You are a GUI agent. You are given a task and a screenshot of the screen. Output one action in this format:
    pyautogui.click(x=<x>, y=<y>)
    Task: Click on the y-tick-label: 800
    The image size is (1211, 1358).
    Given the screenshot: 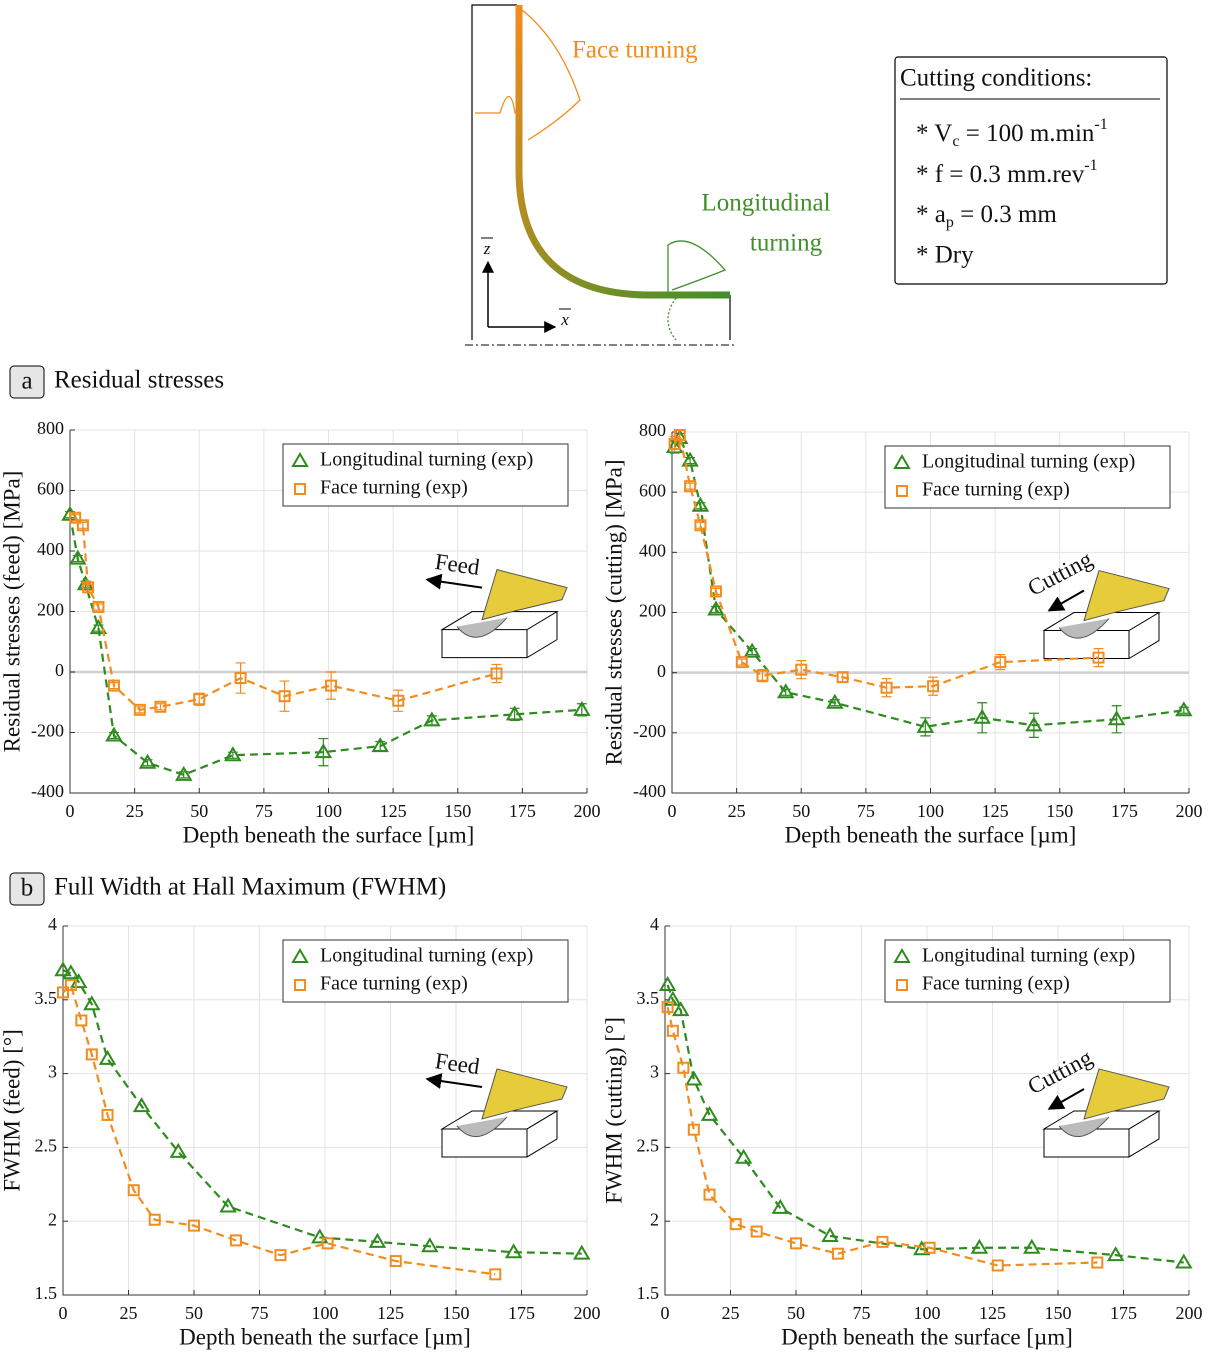 What is the action you would take?
    pyautogui.click(x=652, y=430)
    